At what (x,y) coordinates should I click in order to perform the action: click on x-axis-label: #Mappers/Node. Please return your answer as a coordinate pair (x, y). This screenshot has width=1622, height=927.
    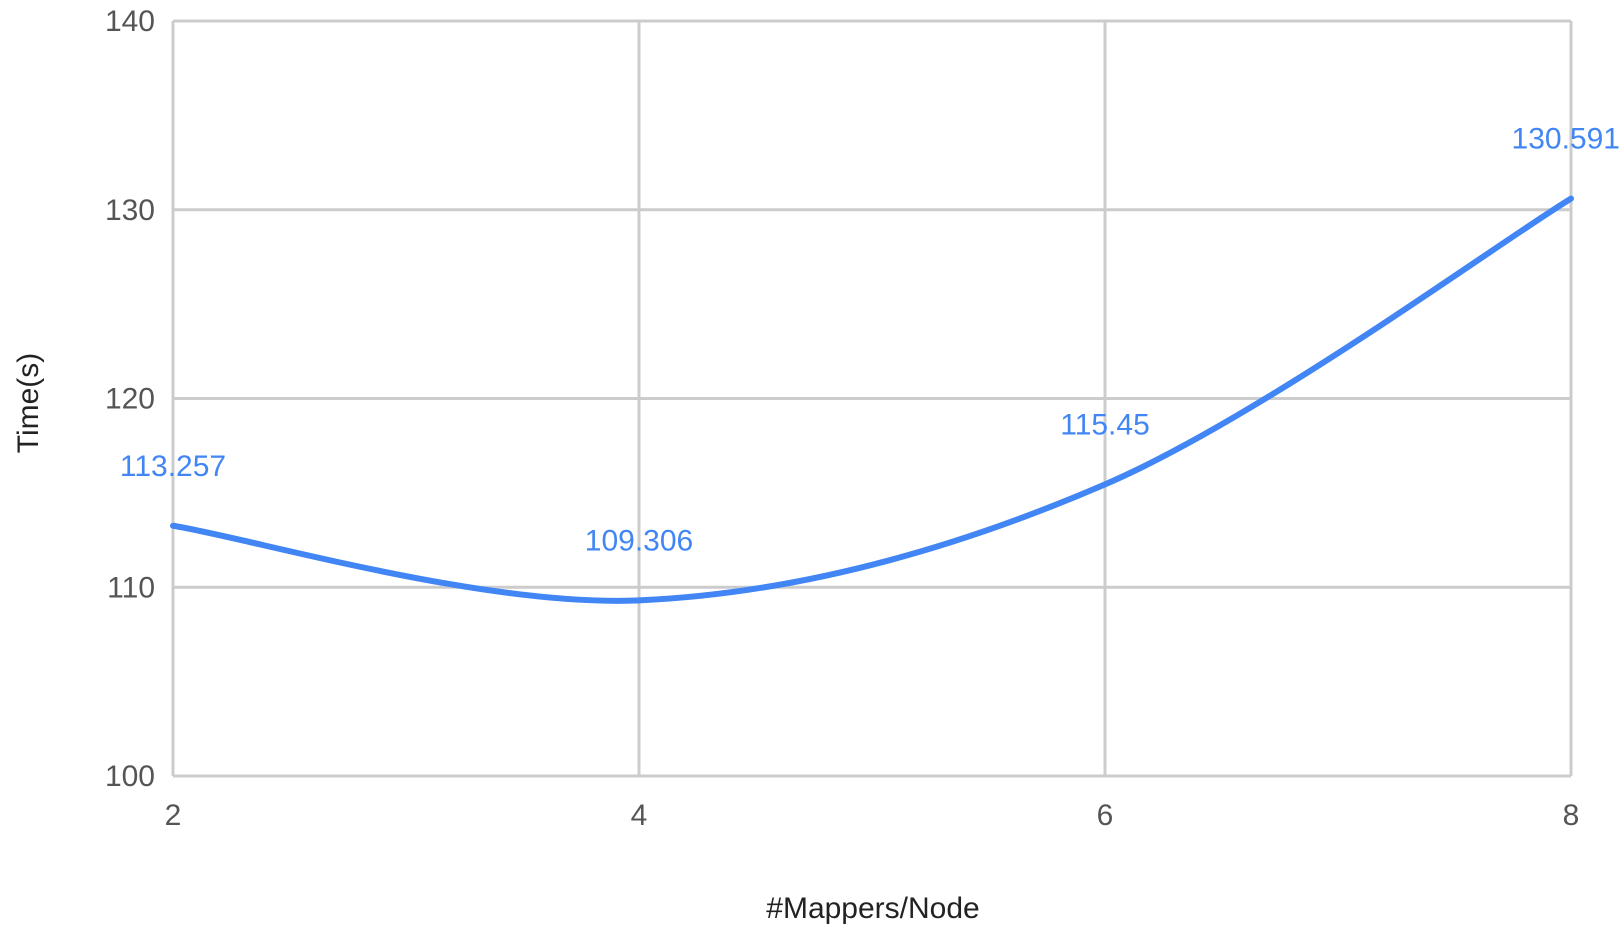
    Looking at the image, I should click on (872, 908).